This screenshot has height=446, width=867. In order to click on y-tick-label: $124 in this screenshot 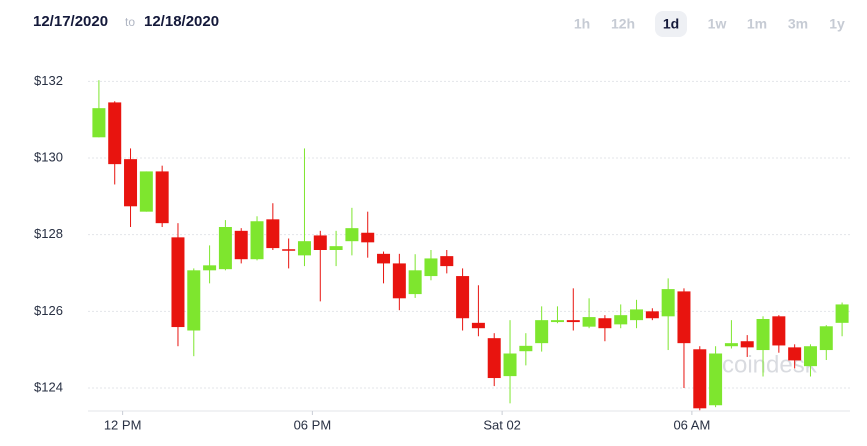, I will do `click(48, 386)`.